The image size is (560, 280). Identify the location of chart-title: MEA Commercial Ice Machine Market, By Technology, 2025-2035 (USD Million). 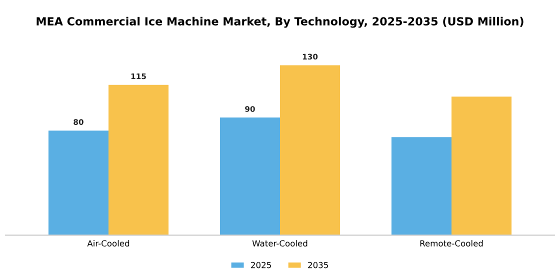
(280, 22).